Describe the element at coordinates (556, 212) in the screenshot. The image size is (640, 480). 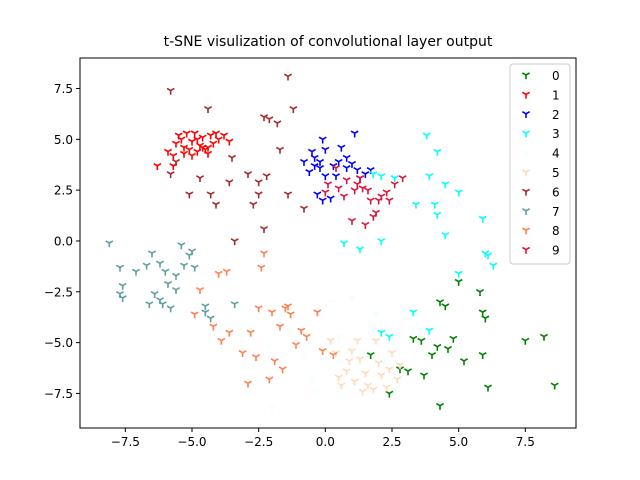
I see `legend-label-7: 7` at that location.